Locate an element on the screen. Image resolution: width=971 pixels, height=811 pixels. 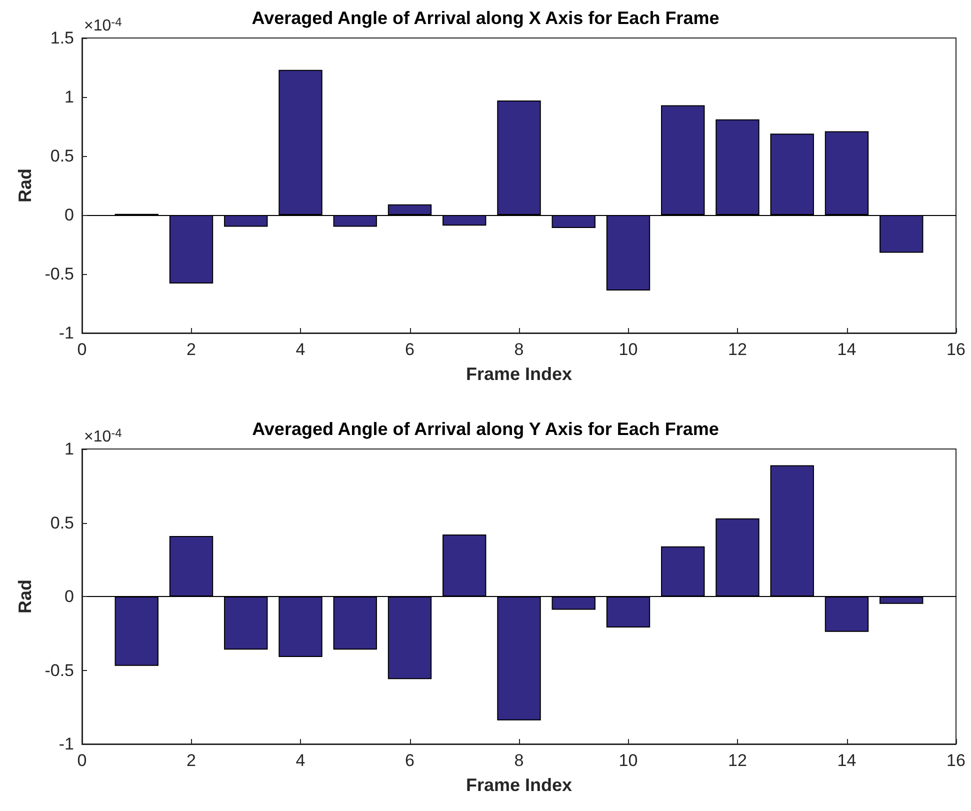
chart-title: Averaged Angle of Arrival along Y Axis for Each Frame is located at coordinates (485, 429).